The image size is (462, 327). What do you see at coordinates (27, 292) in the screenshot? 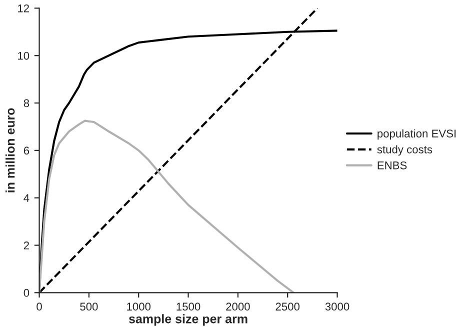
I see `y-tick-label: 0` at bounding box center [27, 292].